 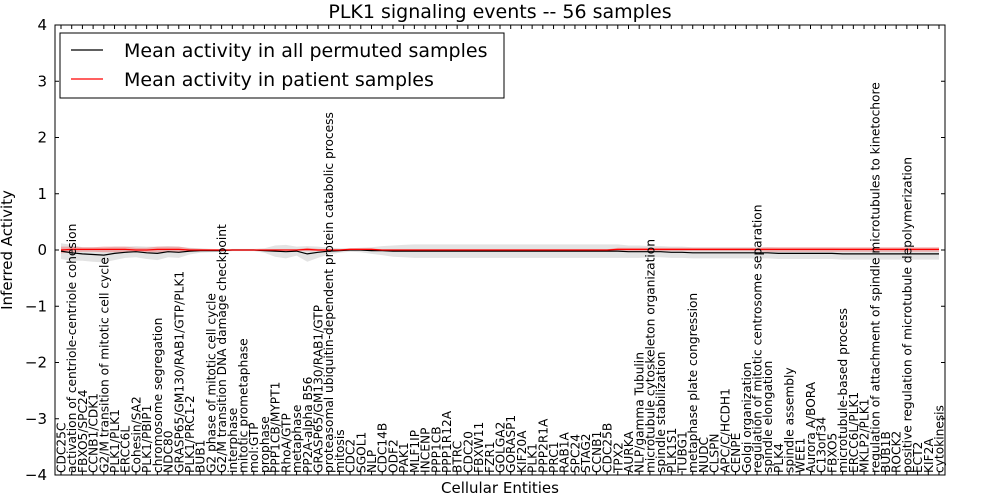 What do you see at coordinates (404, 457) in the screenshot?
I see `entity-label: PAK1` at bounding box center [404, 457].